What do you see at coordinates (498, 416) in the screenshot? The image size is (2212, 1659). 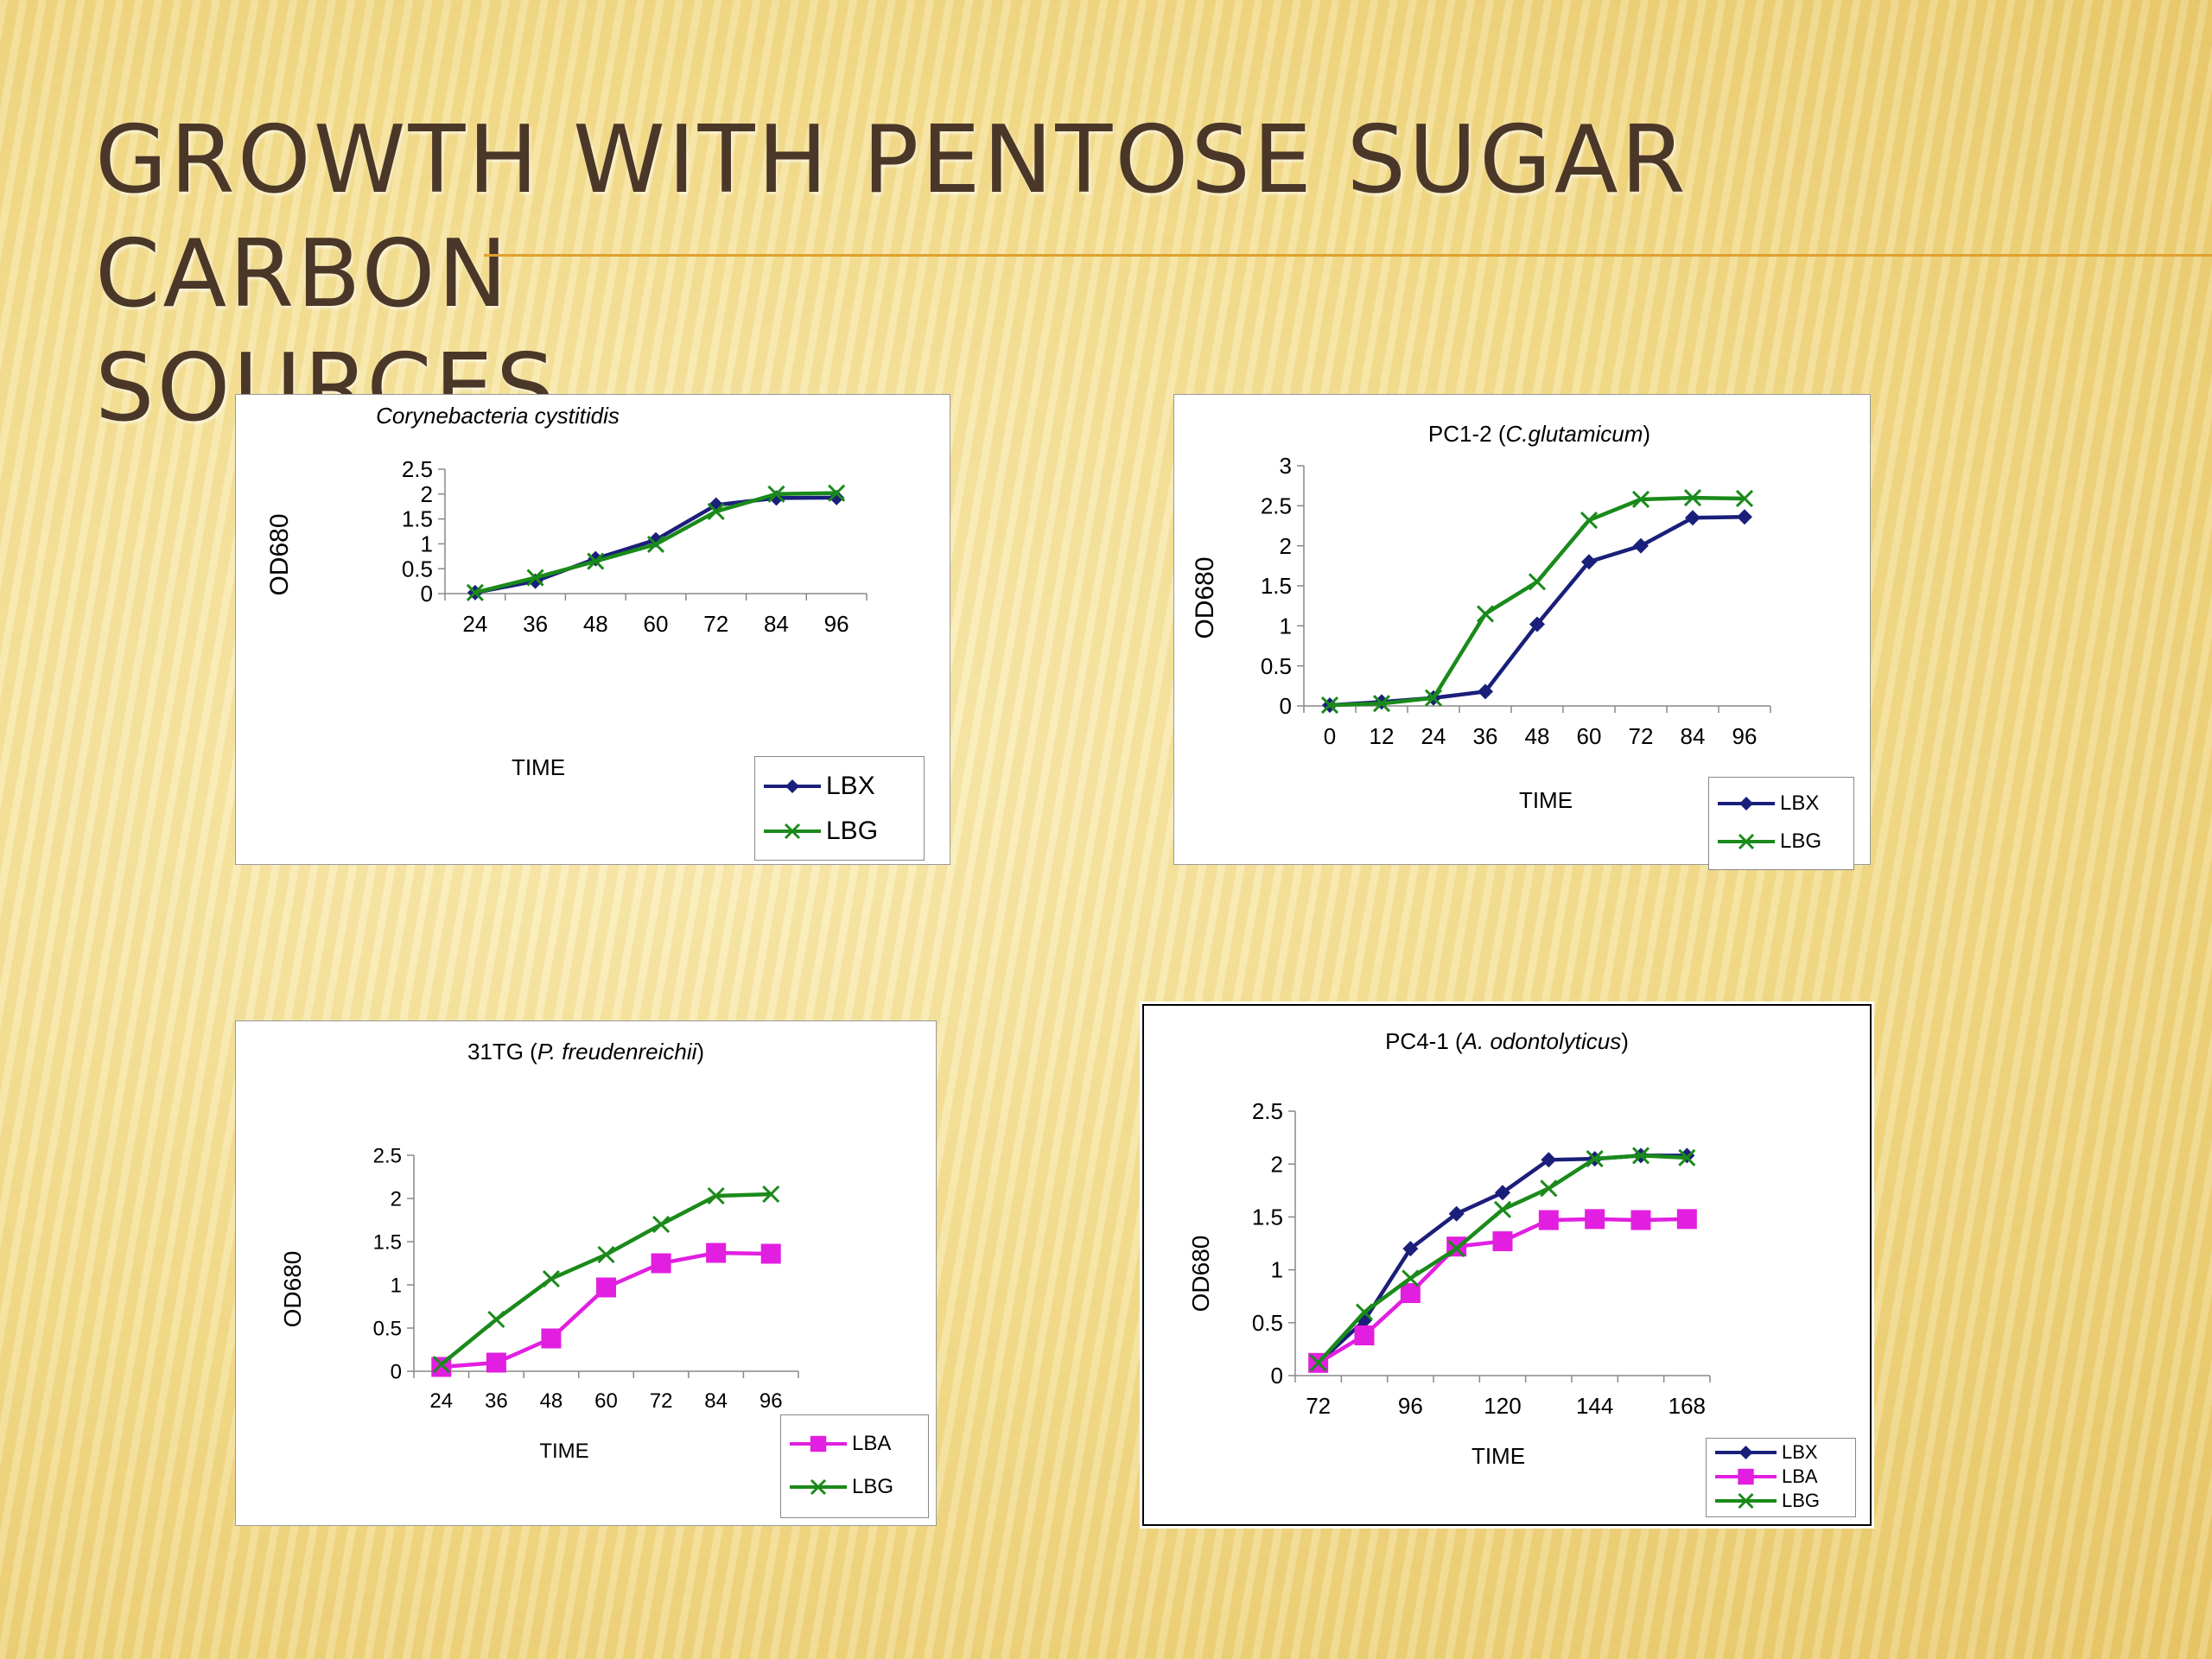 I see `chart-title-italic: Corynebacteria cystitidis` at bounding box center [498, 416].